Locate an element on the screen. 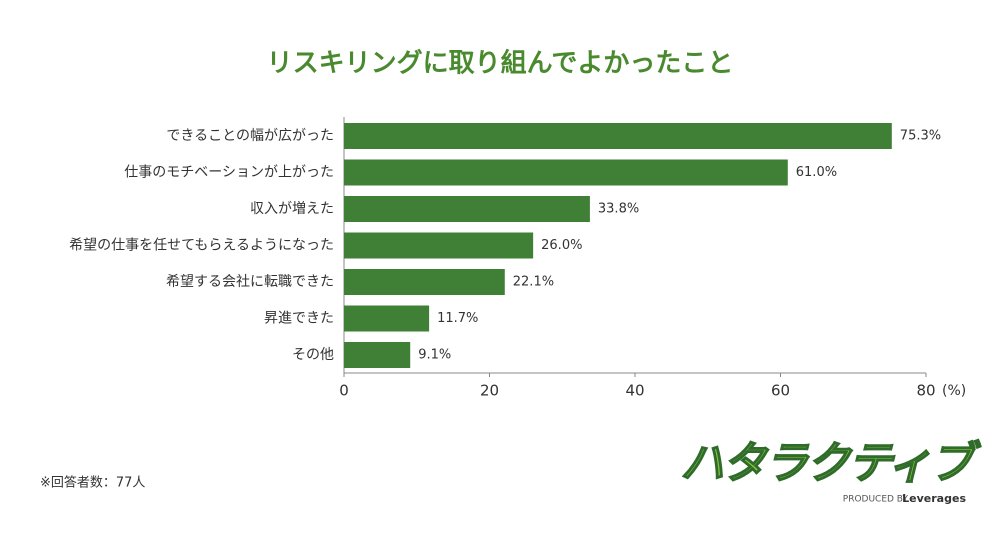  value-label: 22.1% is located at coordinates (533, 282).